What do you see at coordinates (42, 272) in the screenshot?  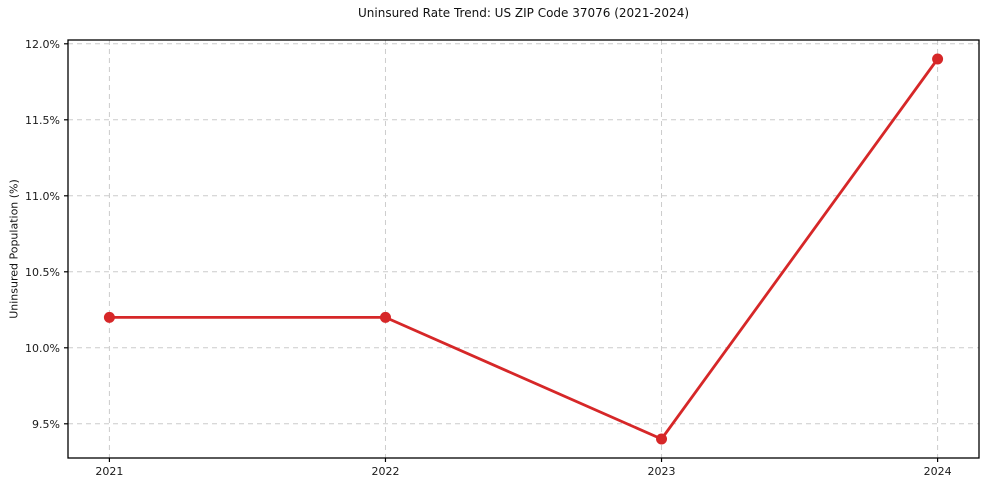 I see `y-tick-label: 10.5%` at bounding box center [42, 272].